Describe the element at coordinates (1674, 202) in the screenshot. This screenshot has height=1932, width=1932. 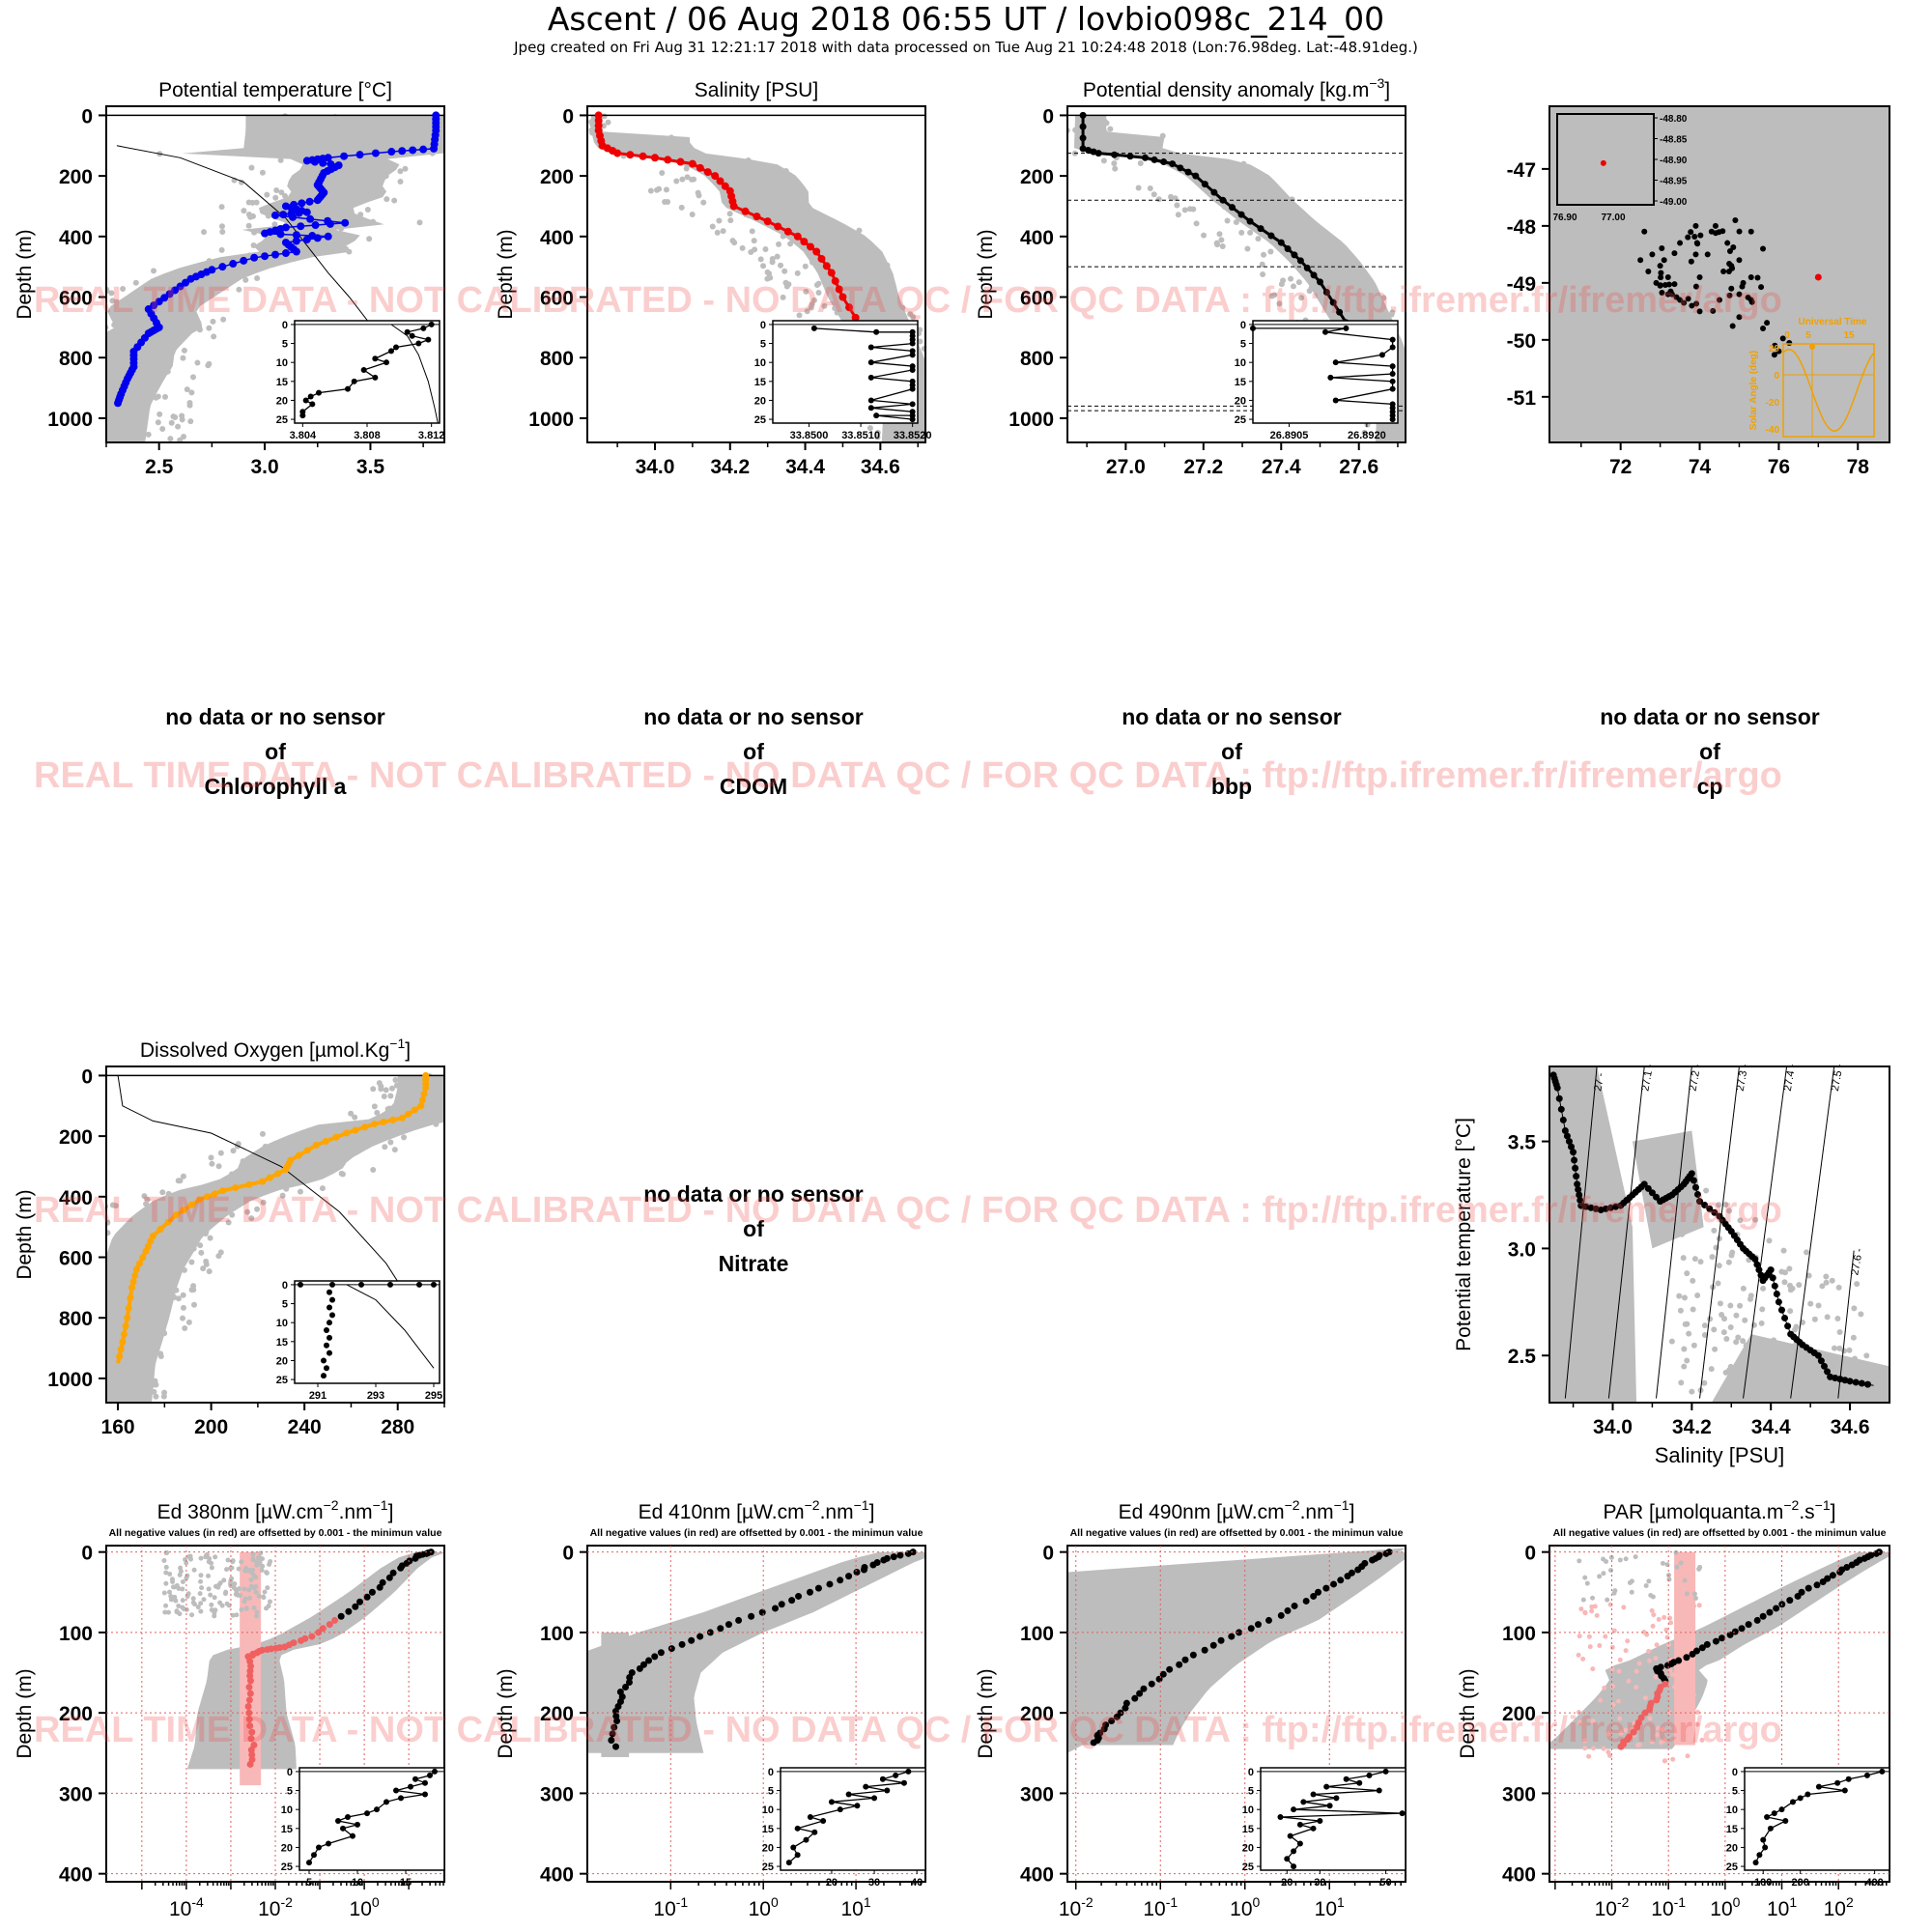
I see `location-inset-y-label: -49.00` at that location.